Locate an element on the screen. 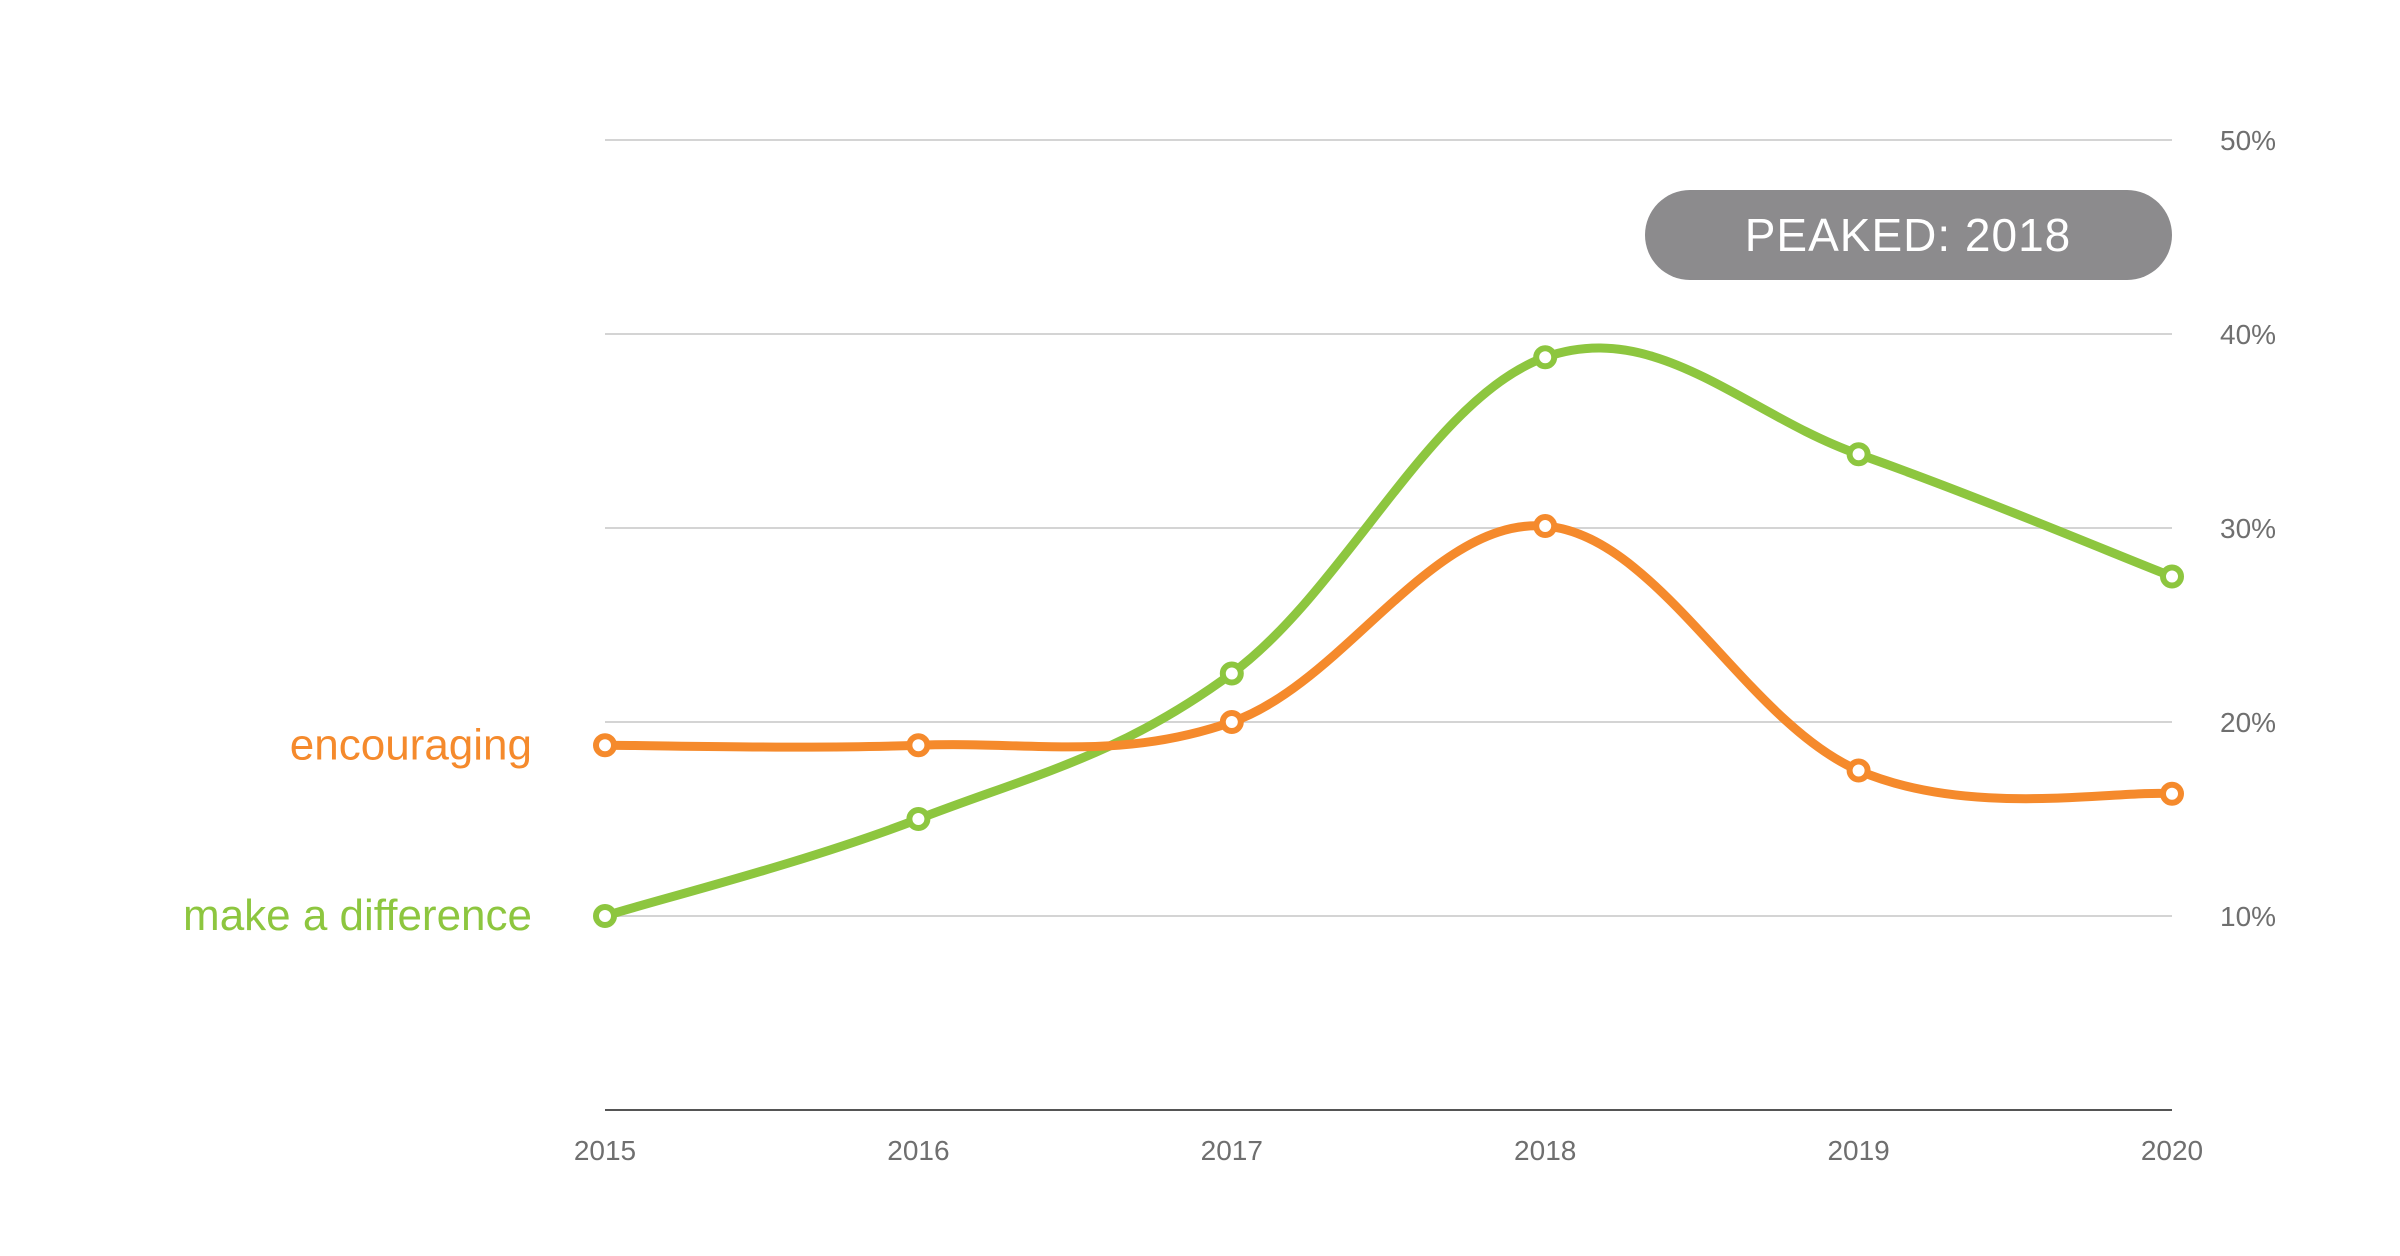 This screenshot has width=2400, height=1256. x-tick-label: 2019 is located at coordinates (1858, 1150).